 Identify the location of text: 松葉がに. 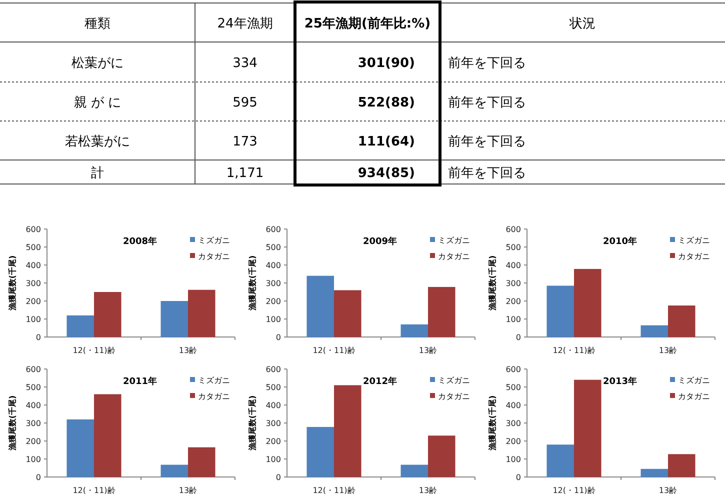
(98, 63).